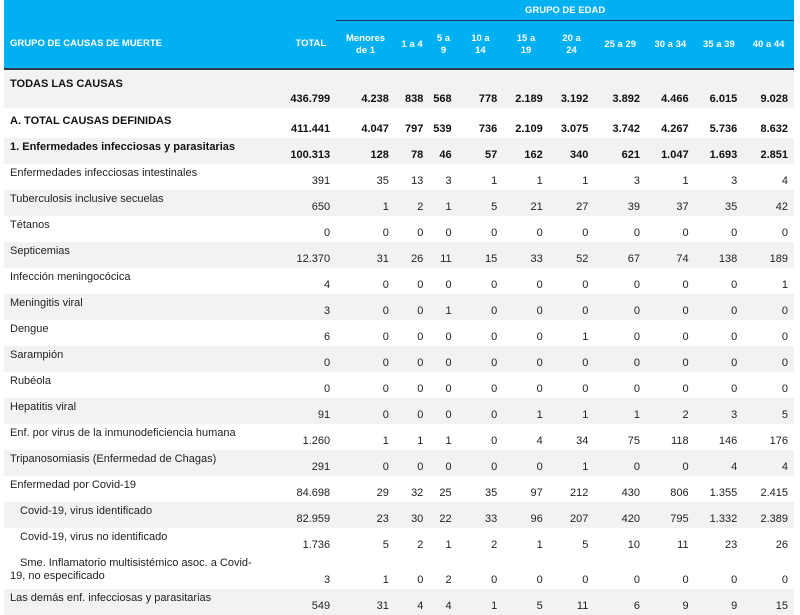 This screenshot has height=615, width=800. I want to click on age-col-line1: 40 a 44, so click(768, 44).